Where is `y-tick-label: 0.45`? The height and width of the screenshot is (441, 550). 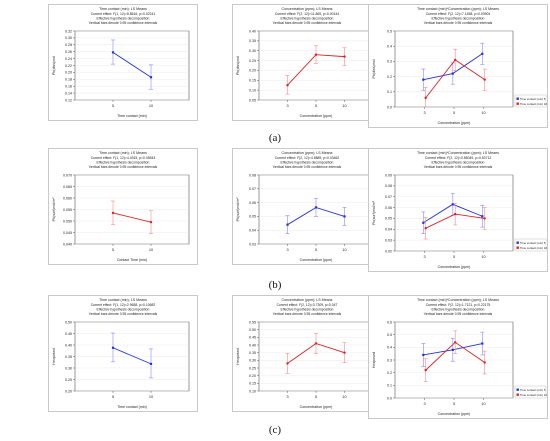
y-tick-label: 0.45 is located at coordinates (252, 338).